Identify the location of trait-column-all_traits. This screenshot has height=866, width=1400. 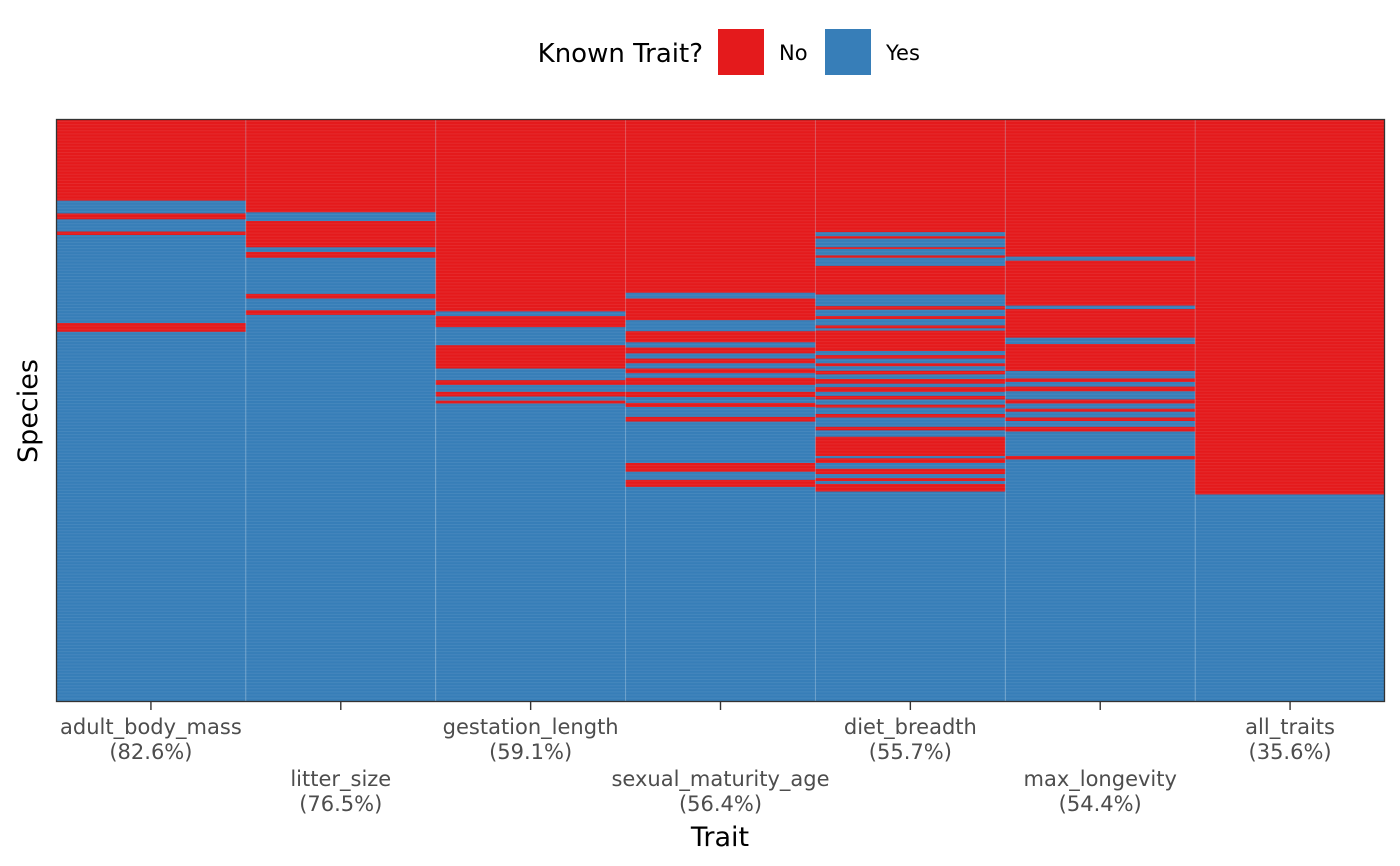
(1290, 410).